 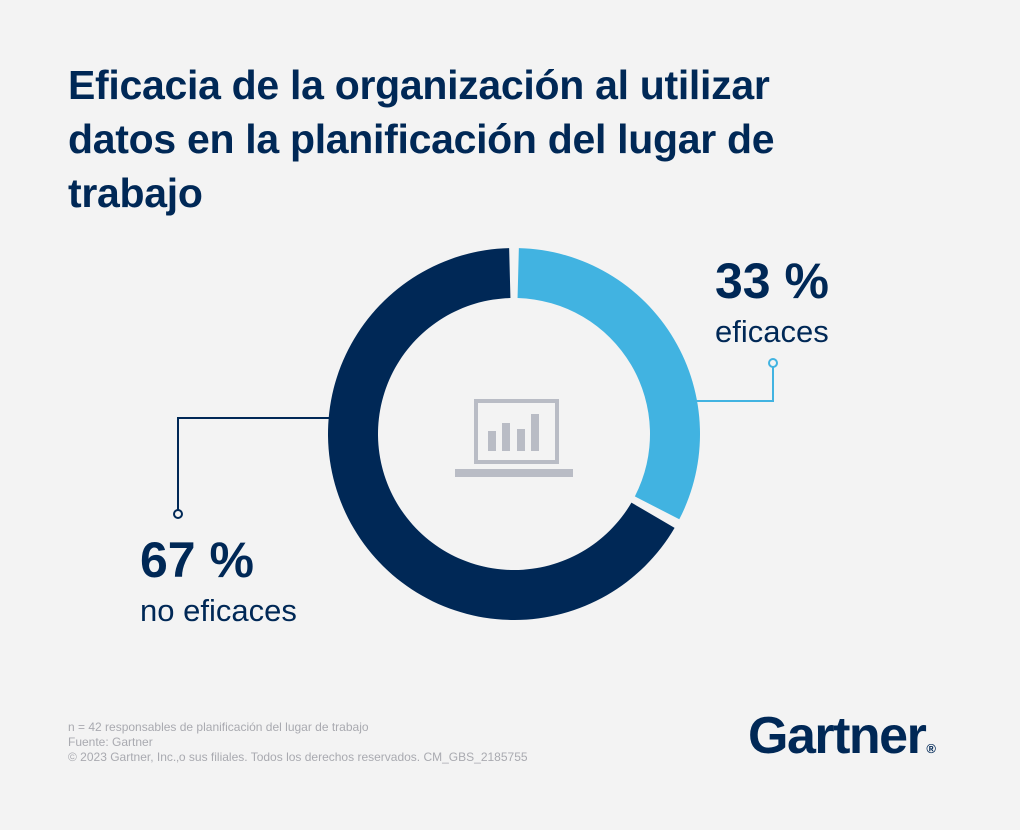 I want to click on data-label-no-eficaces-category: no eficaces, so click(x=218, y=610).